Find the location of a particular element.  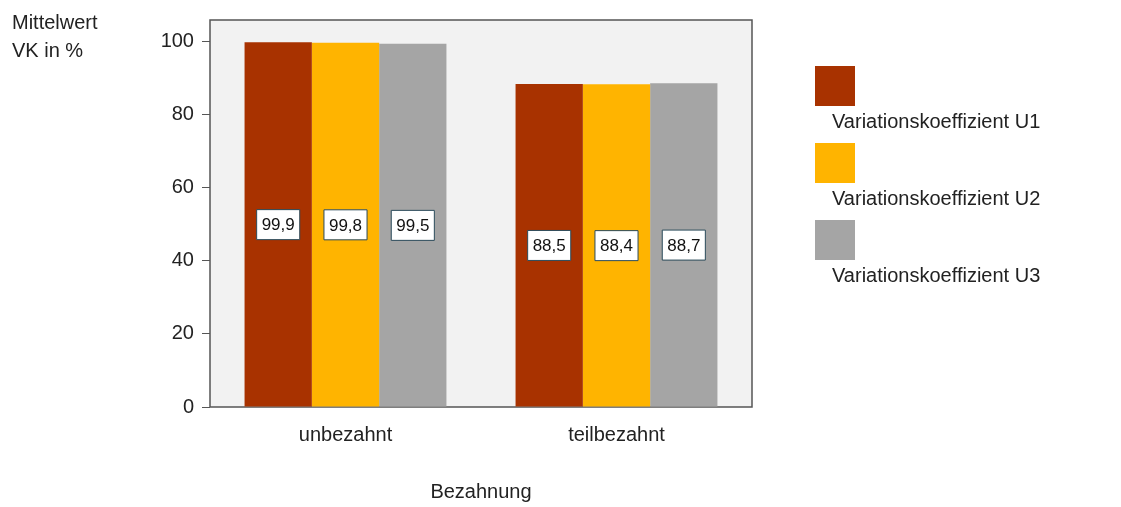

data-label: 88,4 is located at coordinates (616, 246).